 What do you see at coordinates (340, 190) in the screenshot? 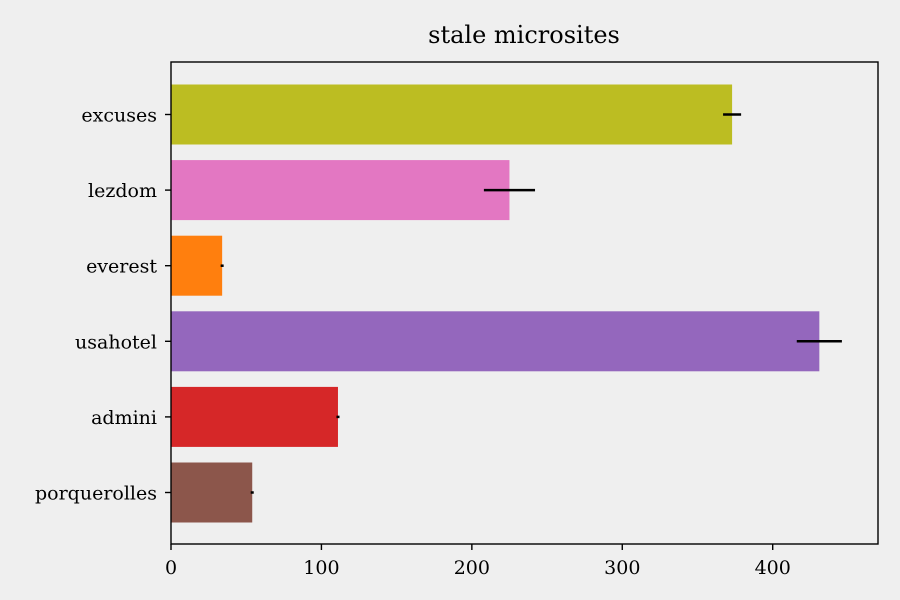
I see `bar-lezdom` at bounding box center [340, 190].